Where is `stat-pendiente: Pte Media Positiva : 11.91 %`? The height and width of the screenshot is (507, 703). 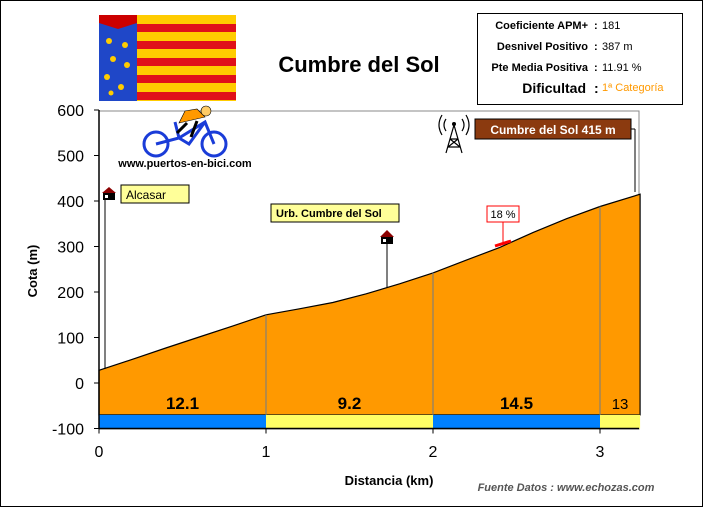 stat-pendiente: Pte Media Positiva : 11.91 % is located at coordinates (566, 68).